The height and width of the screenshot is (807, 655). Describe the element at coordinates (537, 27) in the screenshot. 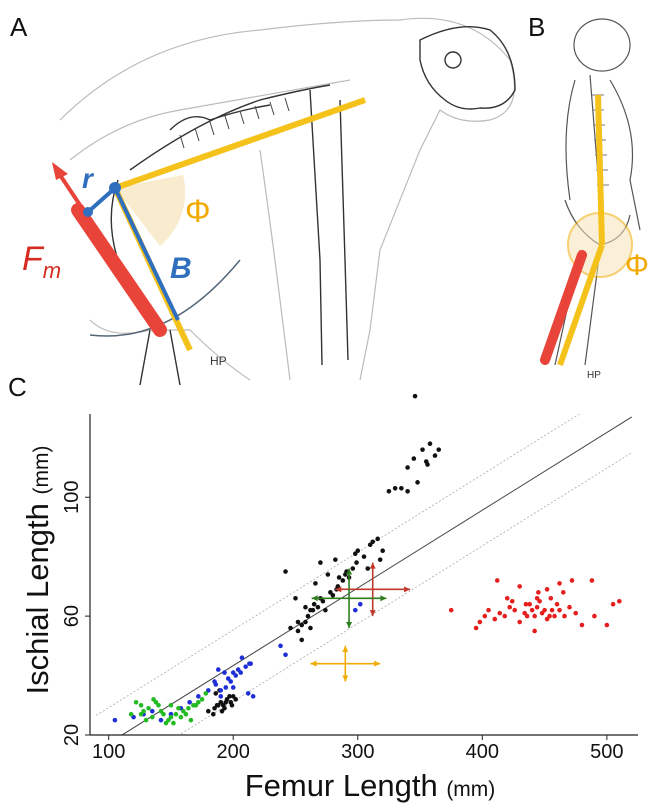

I see `panel-label-b: B` at that location.